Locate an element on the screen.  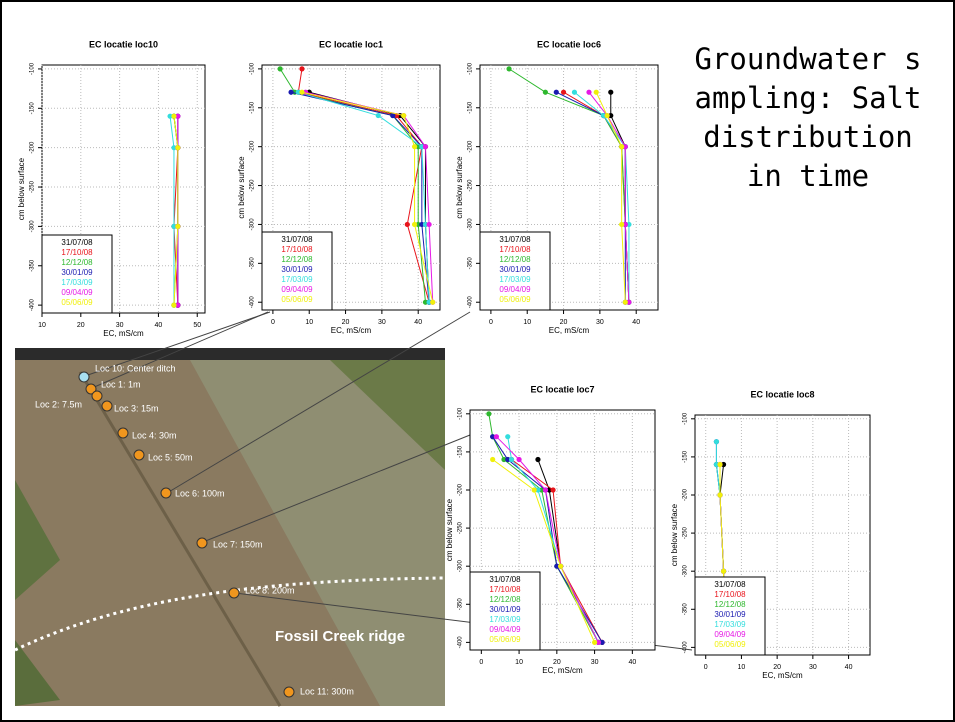
x-tick-label: 10 is located at coordinates (519, 662).